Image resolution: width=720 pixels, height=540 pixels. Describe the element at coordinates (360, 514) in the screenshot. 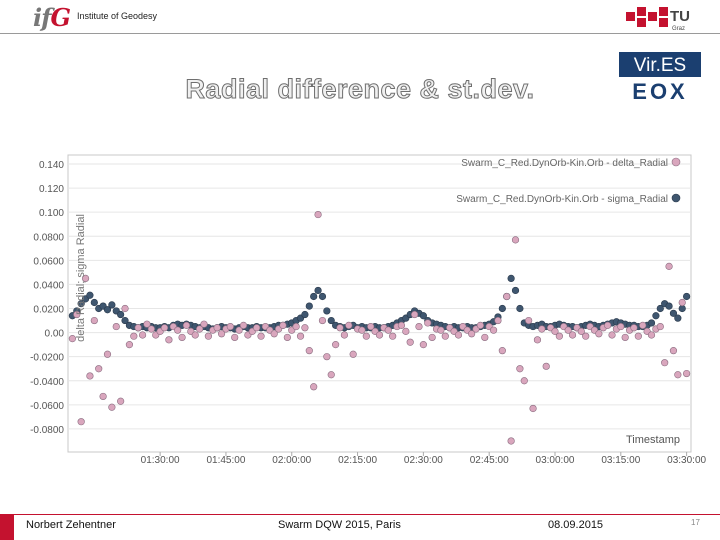

I see `footer-divider` at that location.